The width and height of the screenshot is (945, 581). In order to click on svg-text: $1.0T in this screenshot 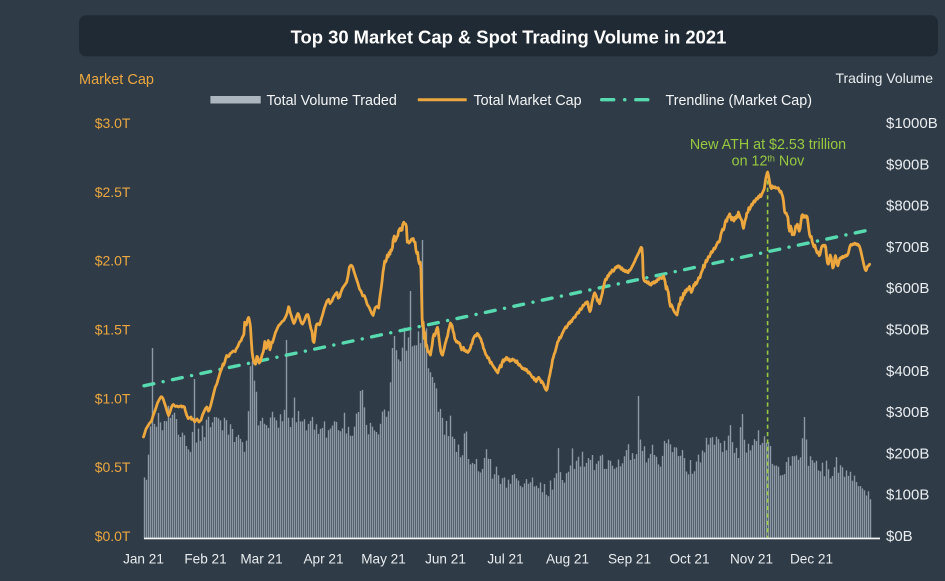, I will do `click(113, 398)`.